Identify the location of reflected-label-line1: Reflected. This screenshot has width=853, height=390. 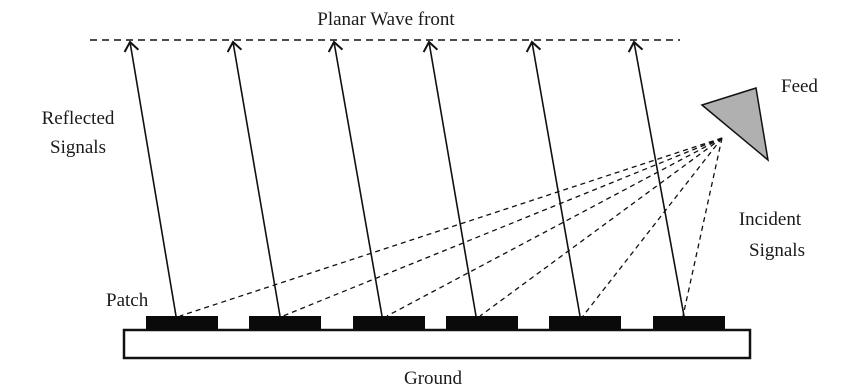
(78, 118).